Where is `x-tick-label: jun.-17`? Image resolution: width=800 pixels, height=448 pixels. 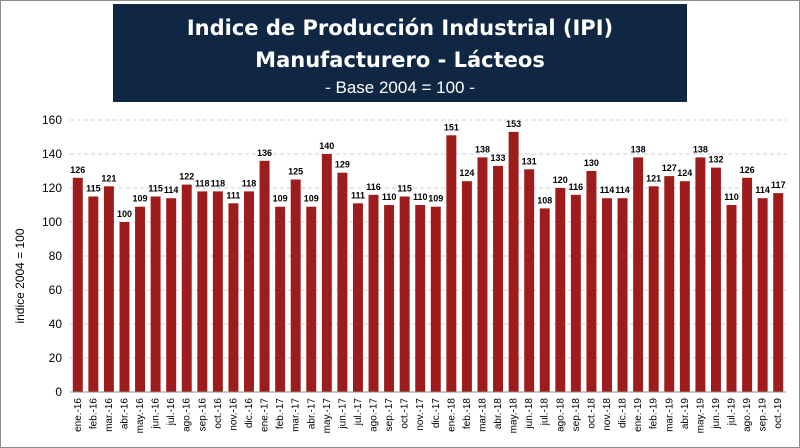 x-tick-label: jun.-17 is located at coordinates (342, 414).